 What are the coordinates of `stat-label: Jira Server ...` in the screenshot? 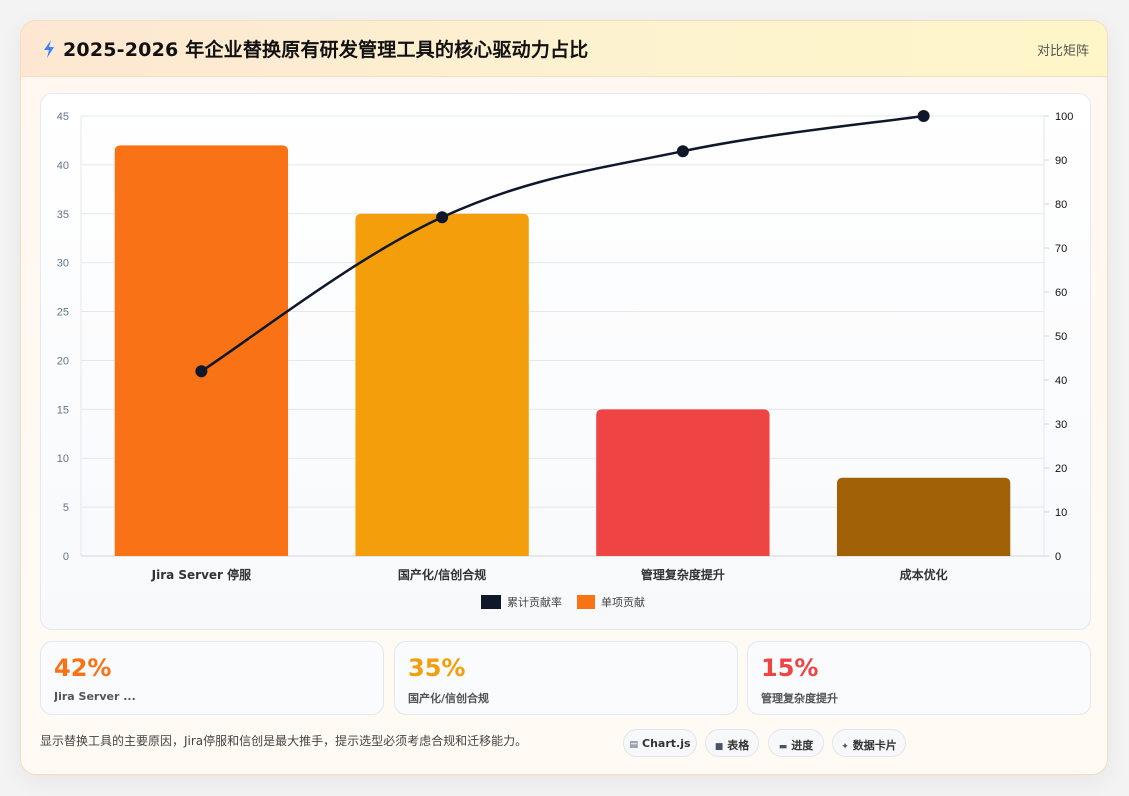 It's located at (95, 696).